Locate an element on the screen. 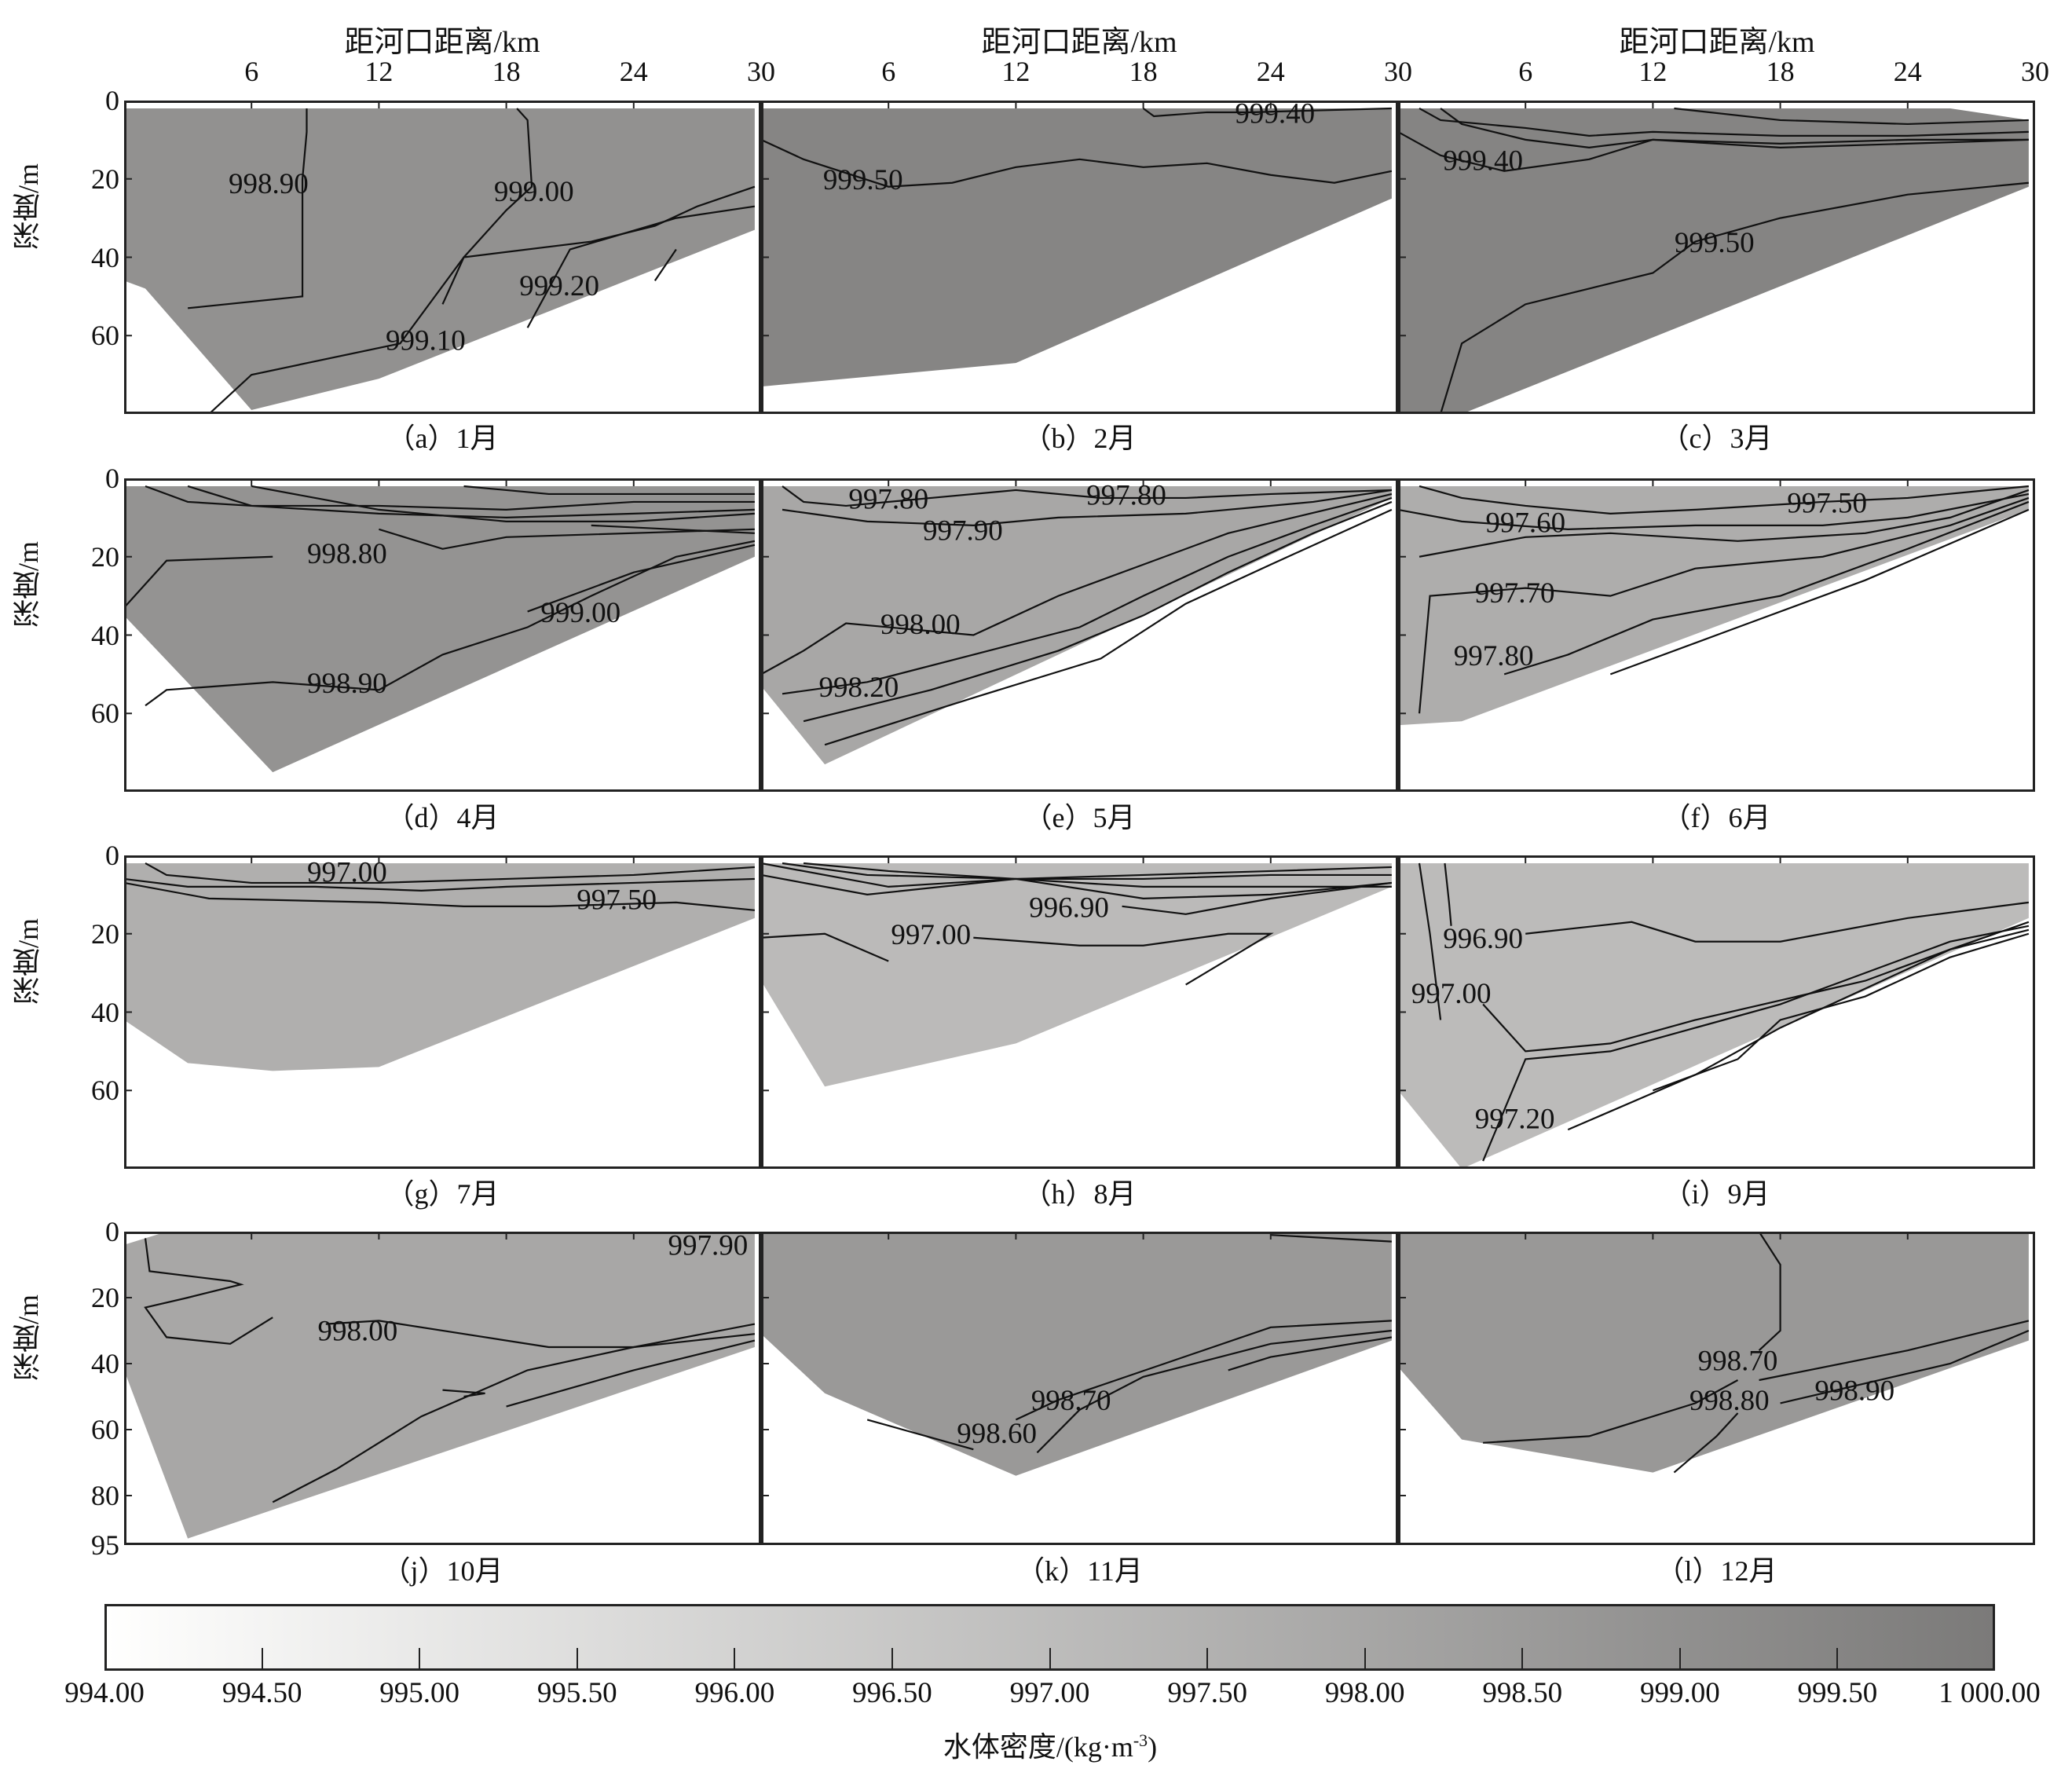  panel-c: 999.40 999.50 is located at coordinates (1716, 257).